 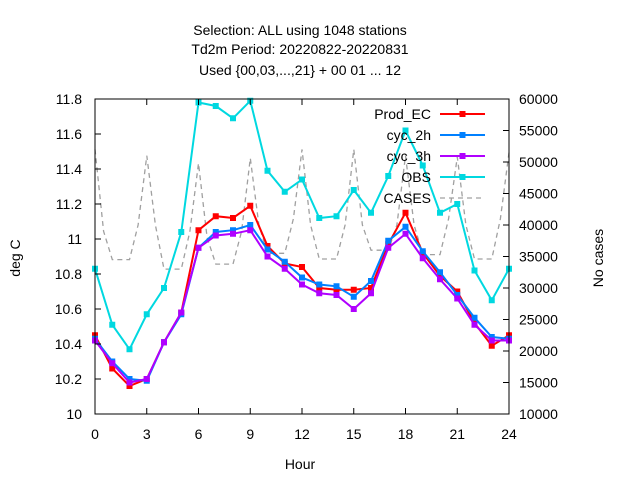 What do you see at coordinates (250, 434) in the screenshot?
I see `x-tick-label: 9` at bounding box center [250, 434].